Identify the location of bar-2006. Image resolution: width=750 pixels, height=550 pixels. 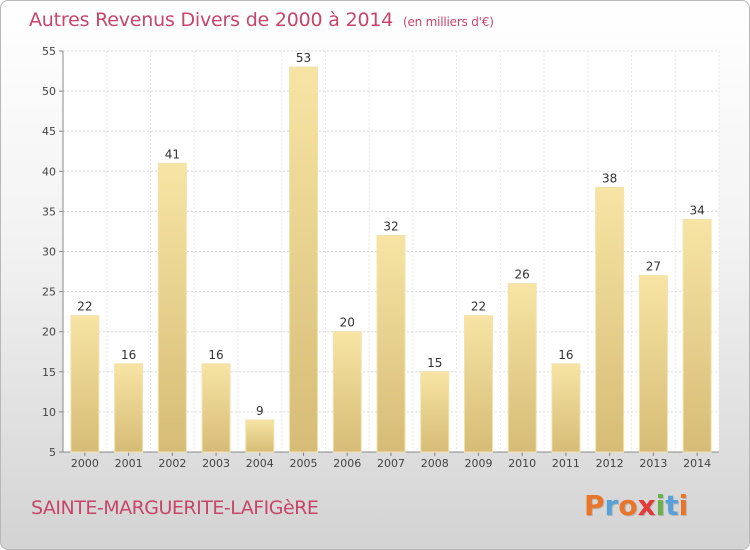
(347, 392).